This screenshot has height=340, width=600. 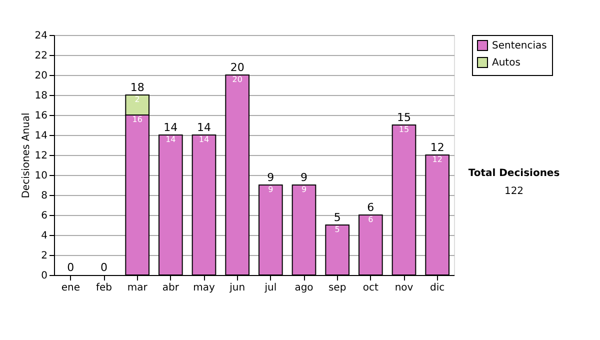 What do you see at coordinates (514, 191) in the screenshot?
I see `text: 122` at bounding box center [514, 191].